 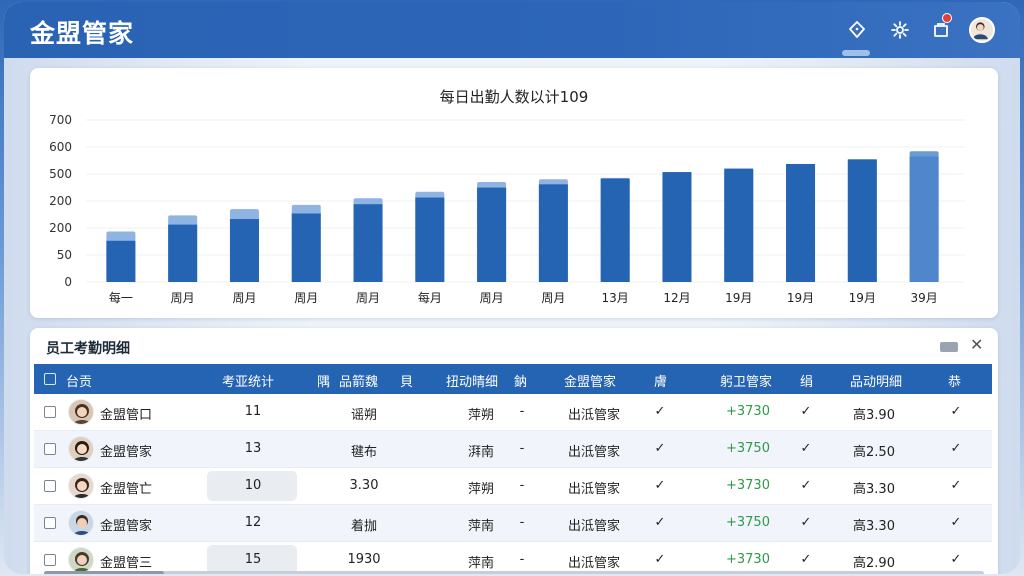 I want to click on cell-highlight, so click(x=252, y=486).